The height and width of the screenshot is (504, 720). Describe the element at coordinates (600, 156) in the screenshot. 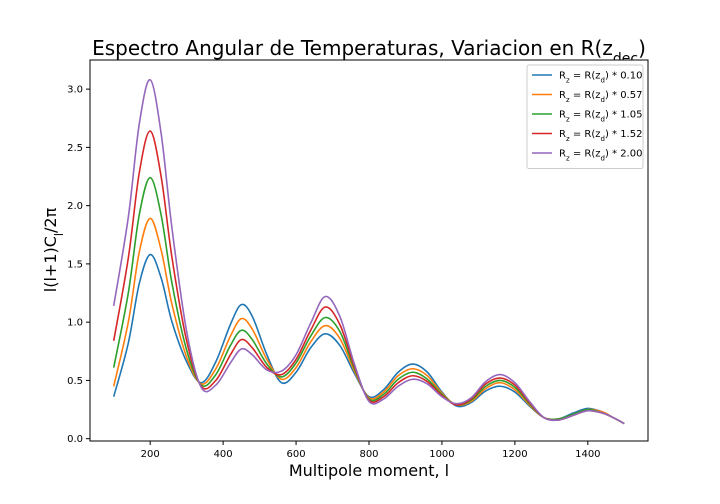

I see `legend-label-5: Rz = R(zd) * 2.00` at that location.